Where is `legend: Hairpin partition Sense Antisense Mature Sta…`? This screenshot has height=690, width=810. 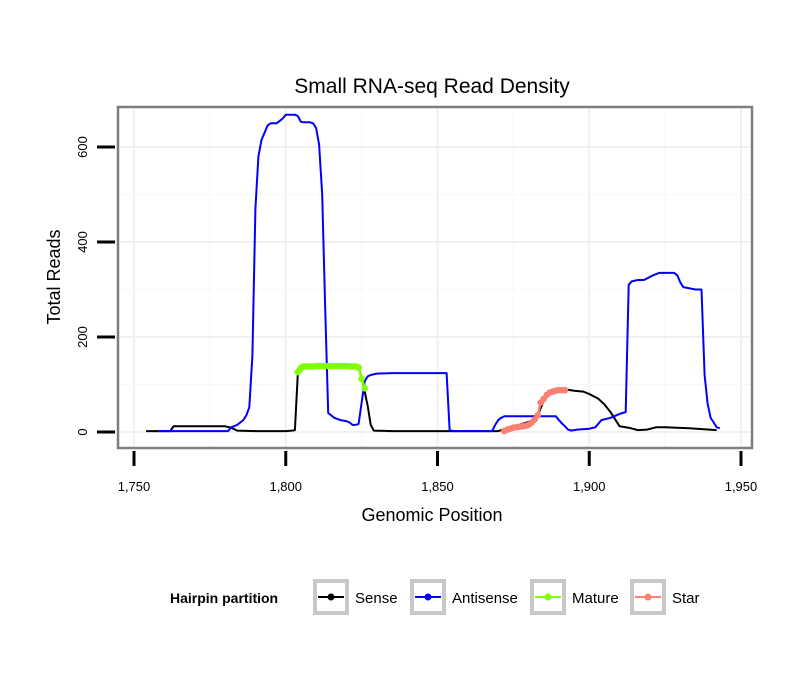 legend: Hairpin partition Sense Antisense Mature Sta… is located at coordinates (435, 597).